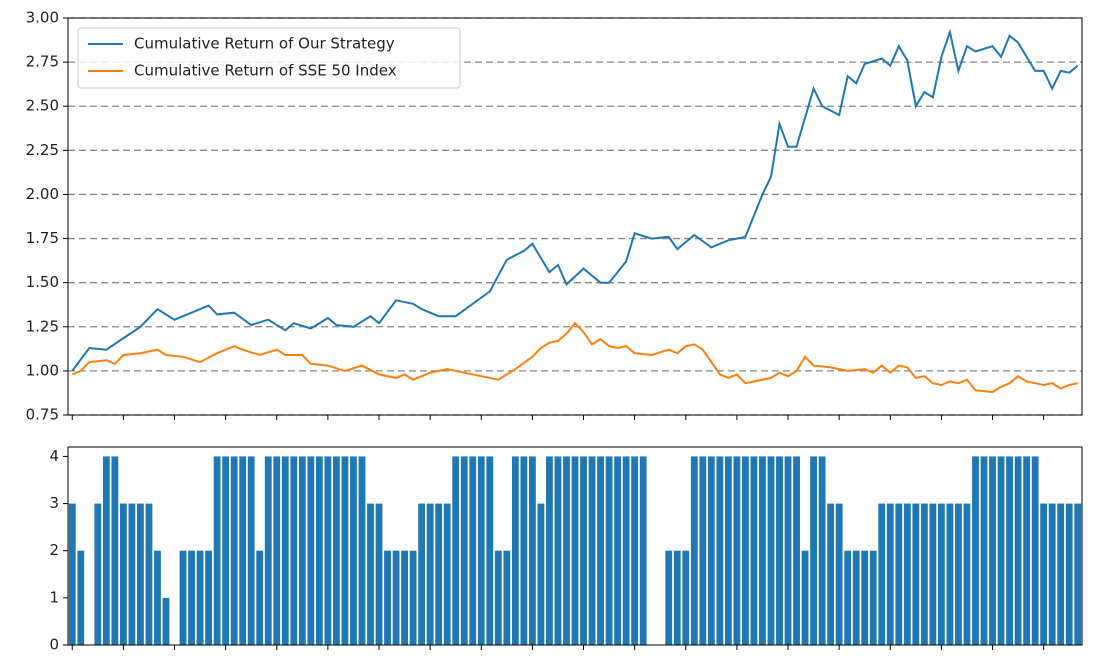 This screenshot has width=1099, height=669. I want to click on y-tick-label: 2.00, so click(42, 194).